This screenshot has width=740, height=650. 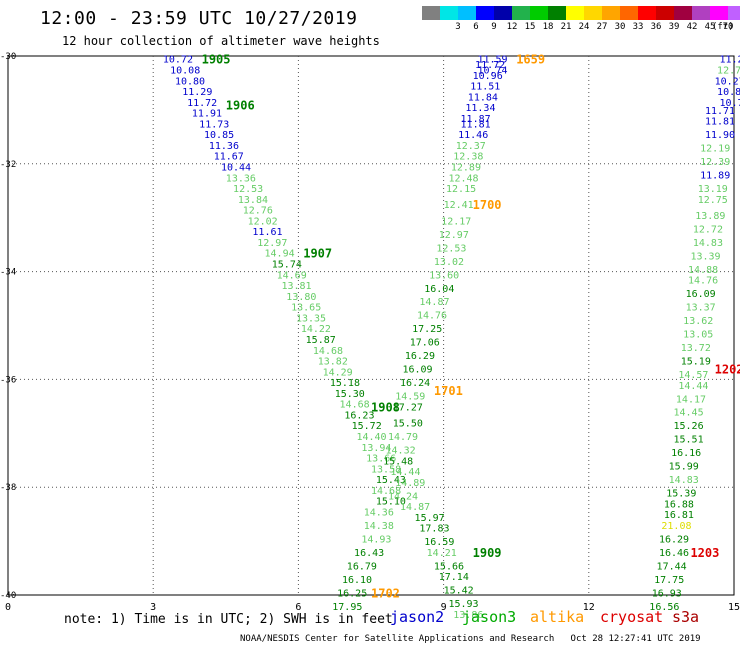 I want to click on swh-value: 13.37, so click(x=701, y=308).